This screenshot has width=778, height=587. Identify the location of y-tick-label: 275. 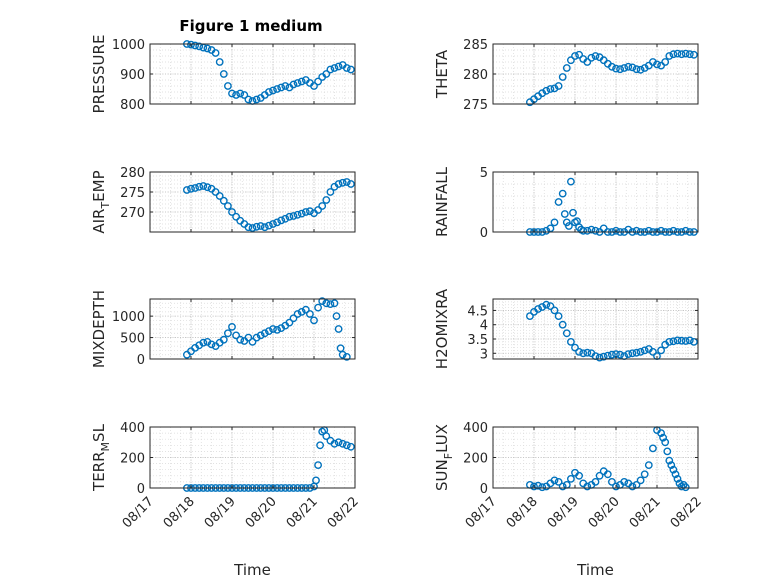
(475, 105).